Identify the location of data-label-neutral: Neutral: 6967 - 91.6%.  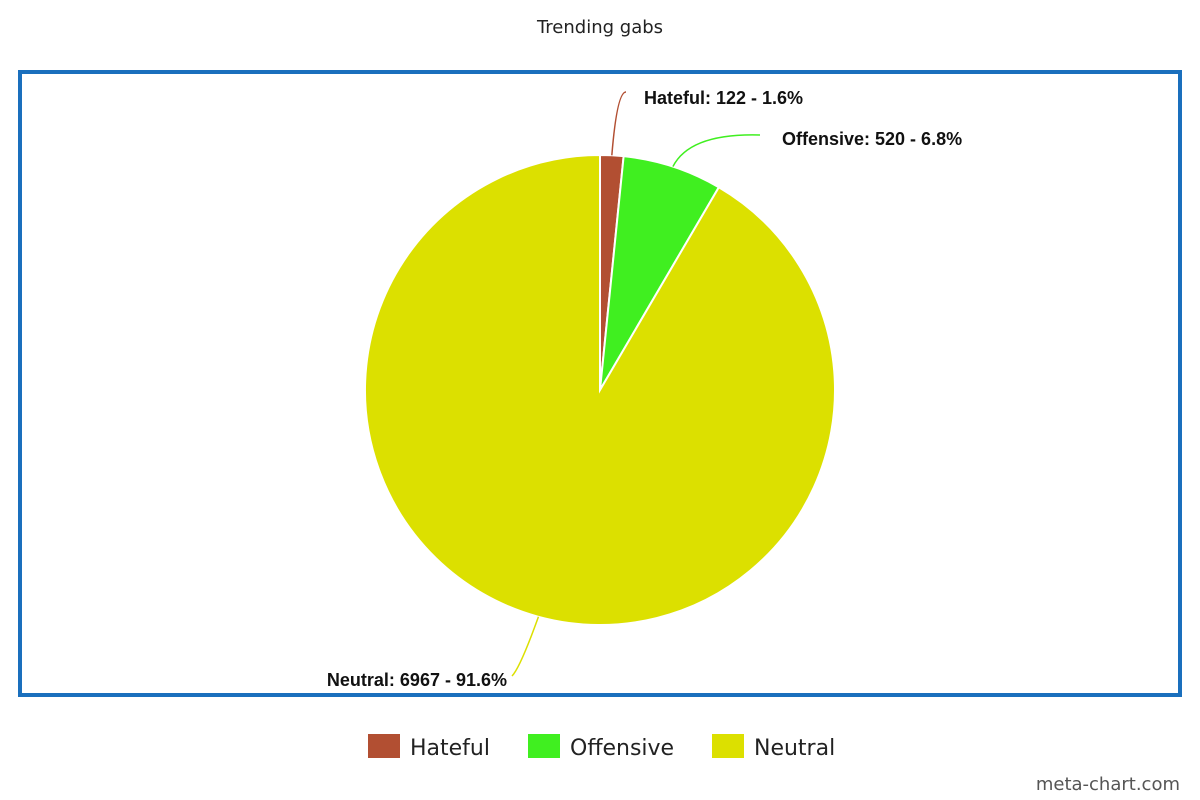
(417, 680).